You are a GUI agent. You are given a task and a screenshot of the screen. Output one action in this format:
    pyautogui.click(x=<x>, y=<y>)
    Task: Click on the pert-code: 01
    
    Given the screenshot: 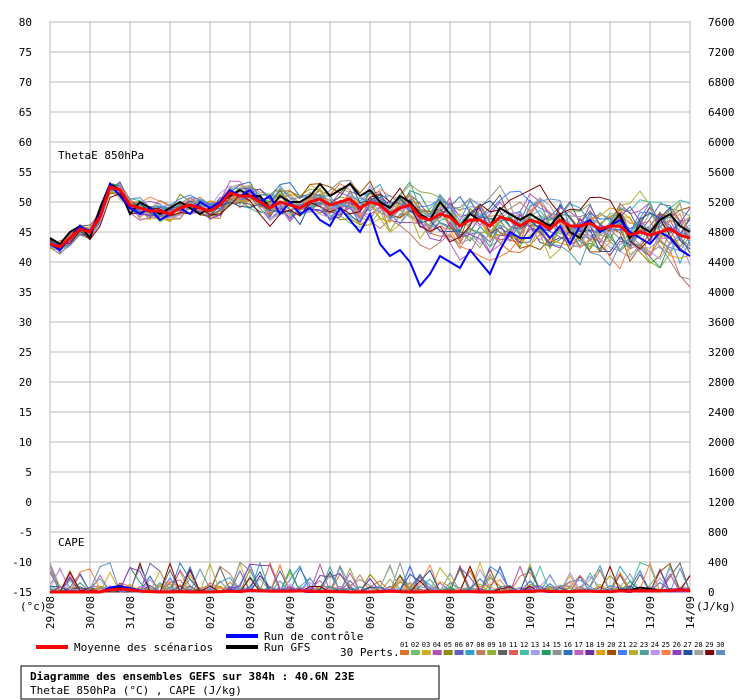 What is the action you would take?
    pyautogui.click(x=404, y=645)
    